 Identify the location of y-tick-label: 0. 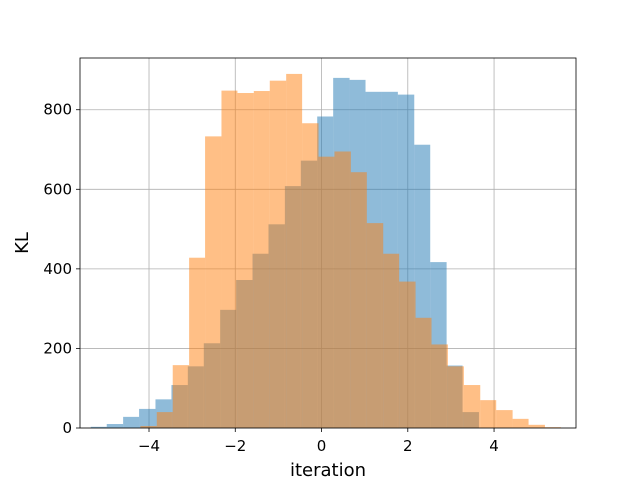
(67, 428).